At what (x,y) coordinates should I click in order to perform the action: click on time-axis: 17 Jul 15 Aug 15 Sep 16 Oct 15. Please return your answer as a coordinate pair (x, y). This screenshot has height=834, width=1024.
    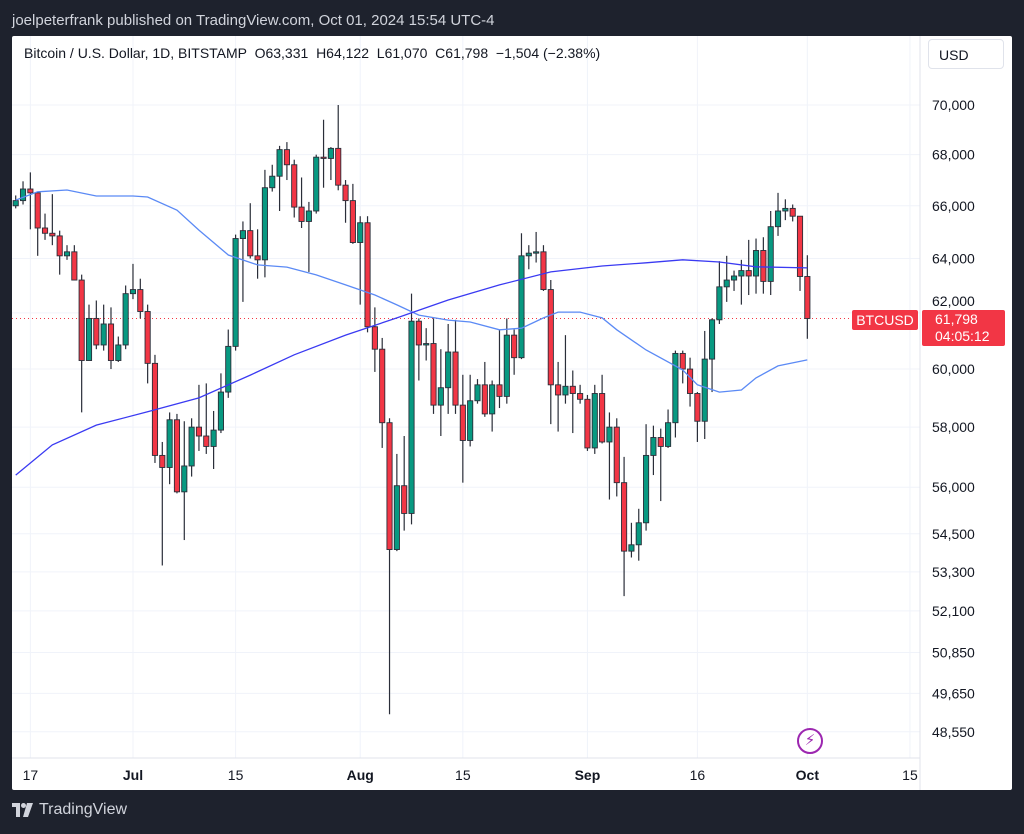
    Looking at the image, I should click on (466, 770).